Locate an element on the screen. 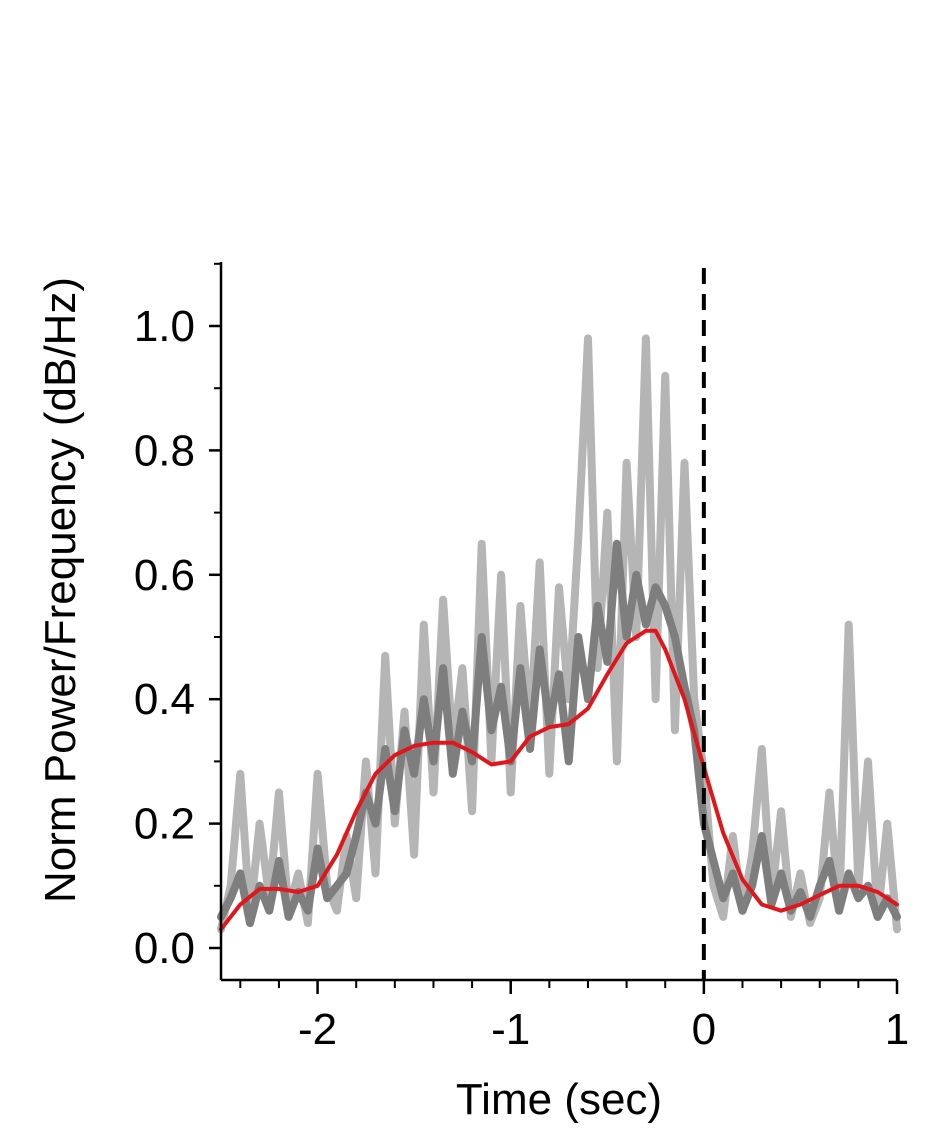 The width and height of the screenshot is (937, 1138). x-tick-label: 1 is located at coordinates (897, 1029).